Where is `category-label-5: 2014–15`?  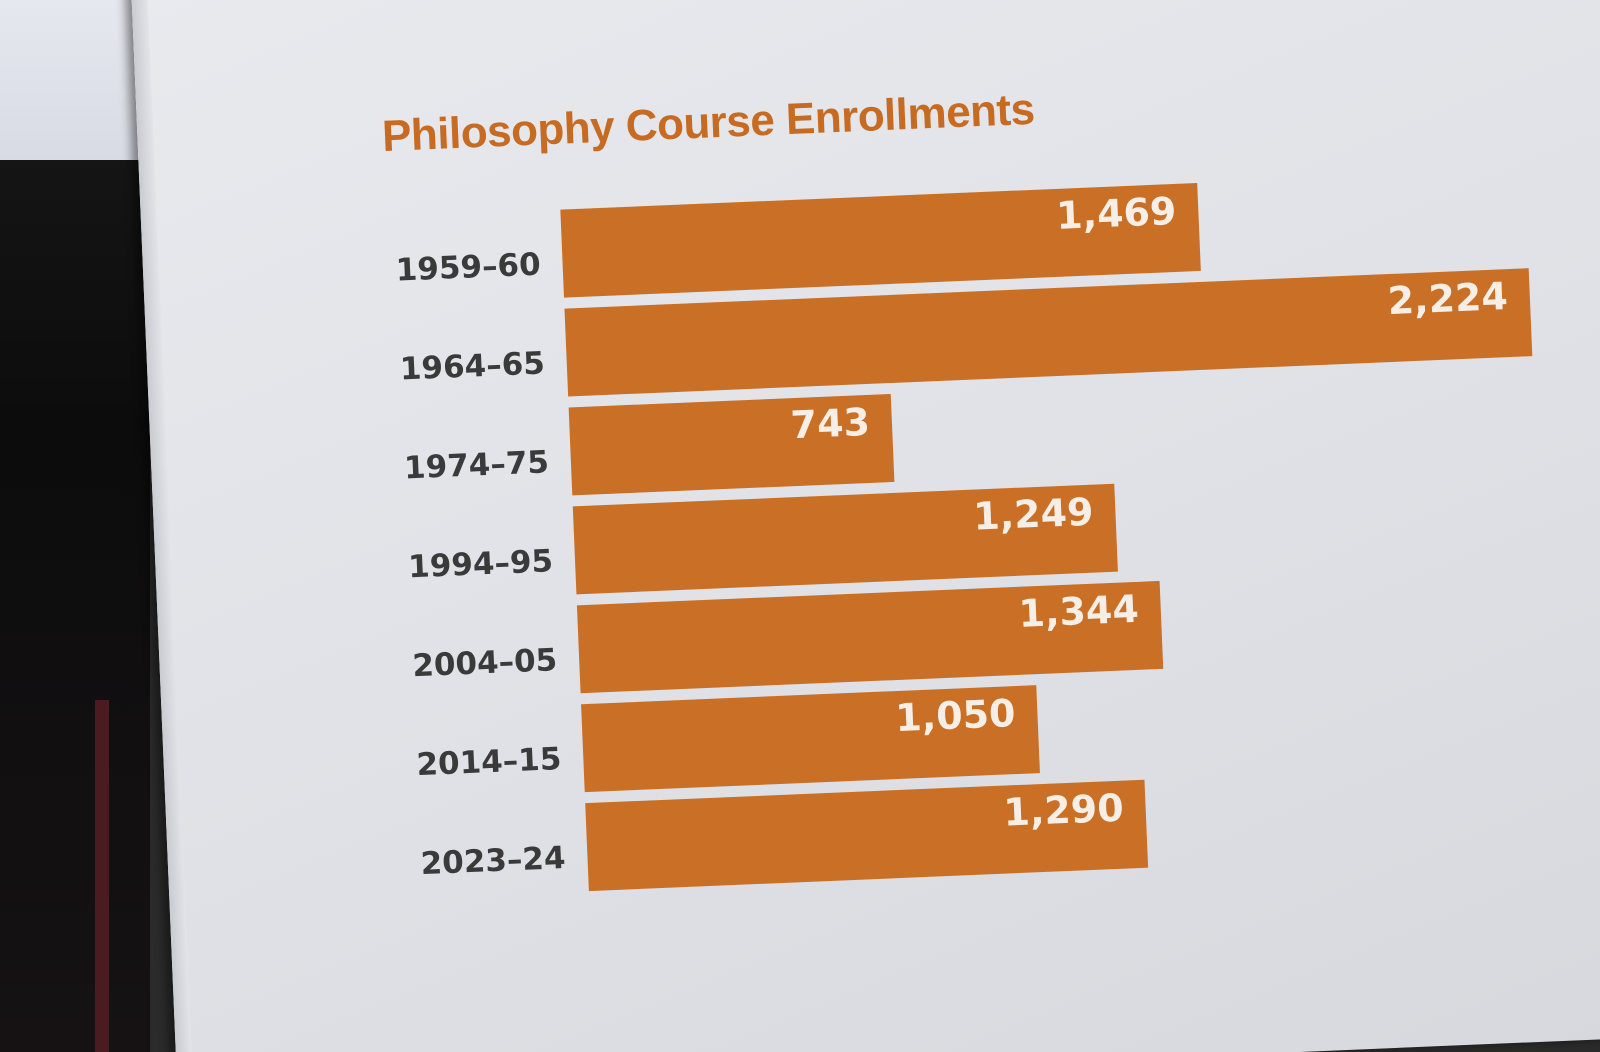 category-label-5: 2014–15 is located at coordinates (489, 762).